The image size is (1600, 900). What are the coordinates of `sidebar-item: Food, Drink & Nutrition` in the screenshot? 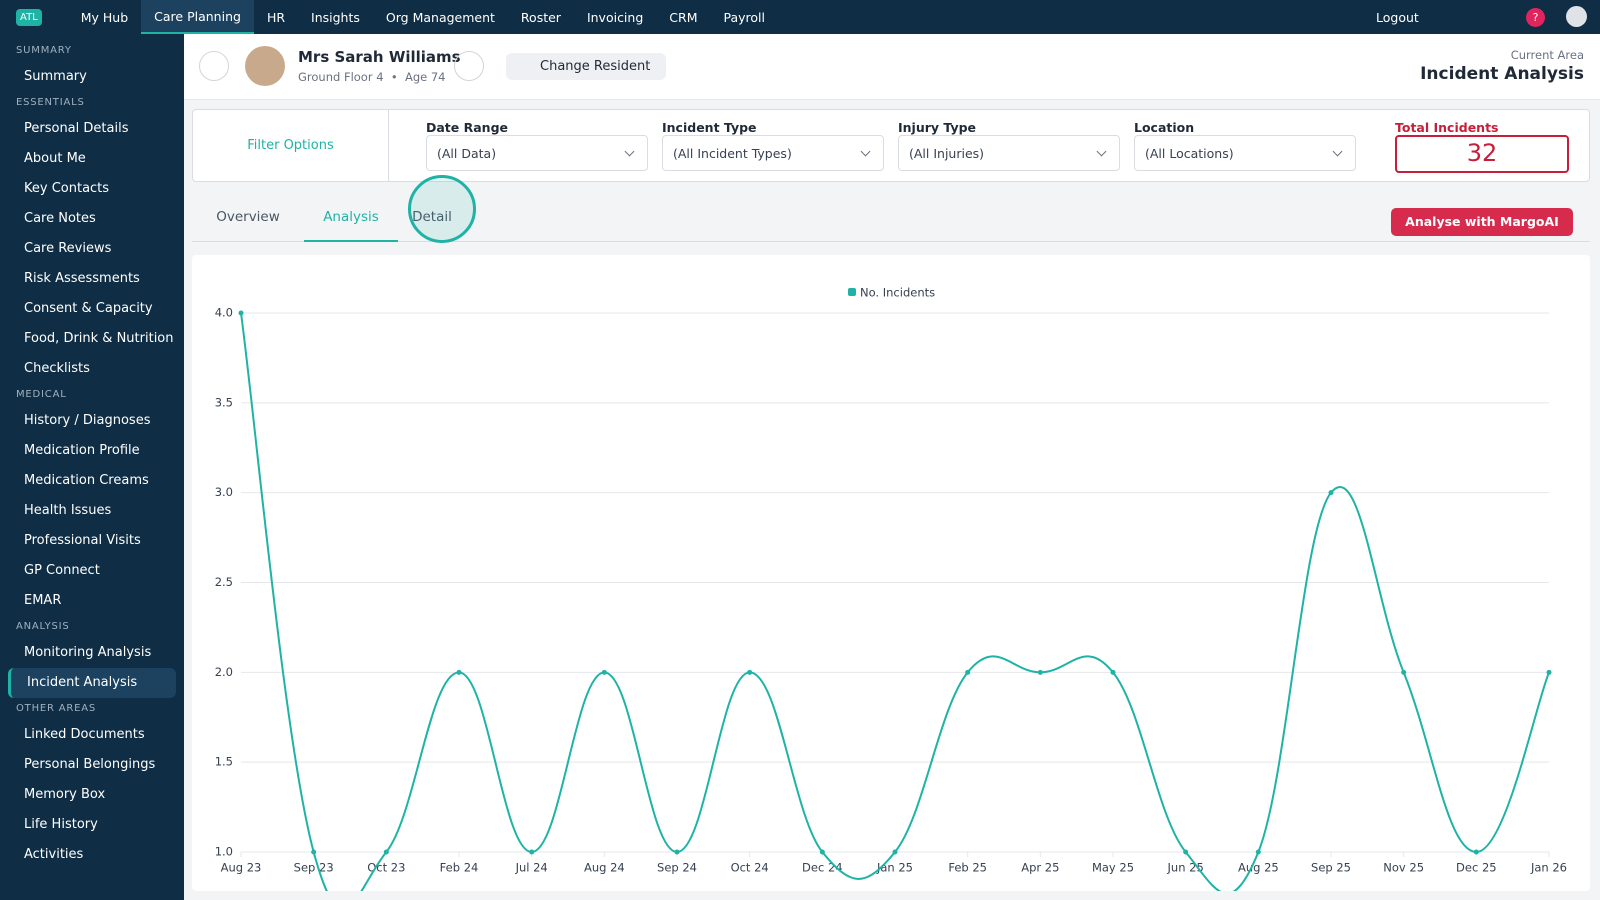 It's located at (99, 338).